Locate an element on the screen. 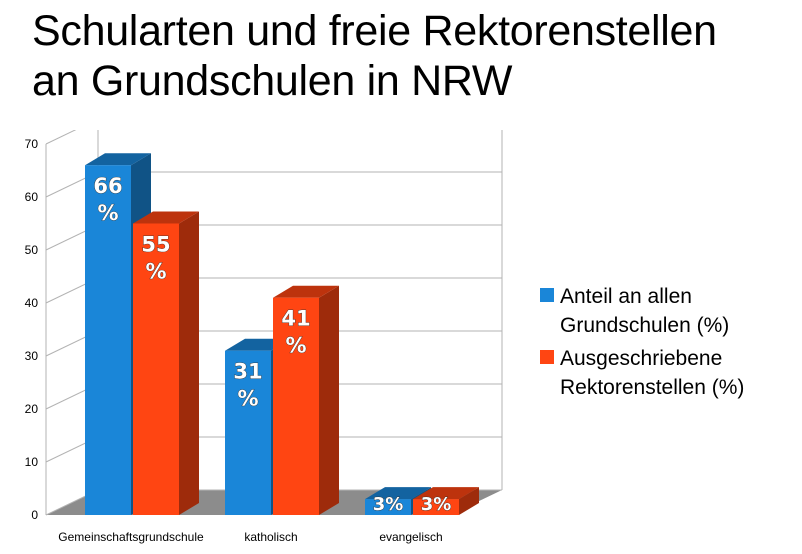 The width and height of the screenshot is (802, 554). y-tick-label: 70 is located at coordinates (32, 144).